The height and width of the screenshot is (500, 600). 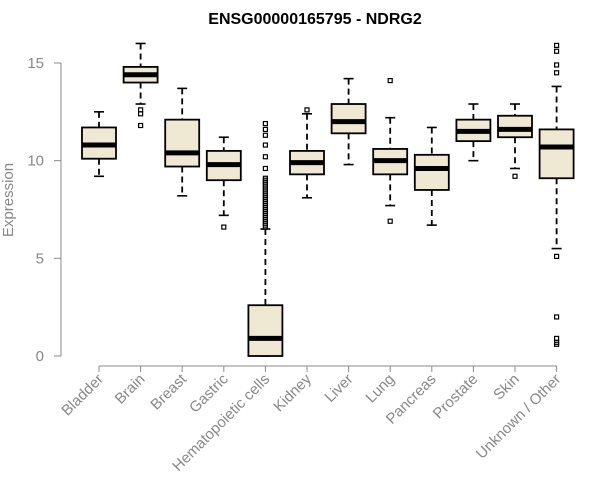 I want to click on chart-title: ENSG00000165795 - NDRG2, so click(x=315, y=19).